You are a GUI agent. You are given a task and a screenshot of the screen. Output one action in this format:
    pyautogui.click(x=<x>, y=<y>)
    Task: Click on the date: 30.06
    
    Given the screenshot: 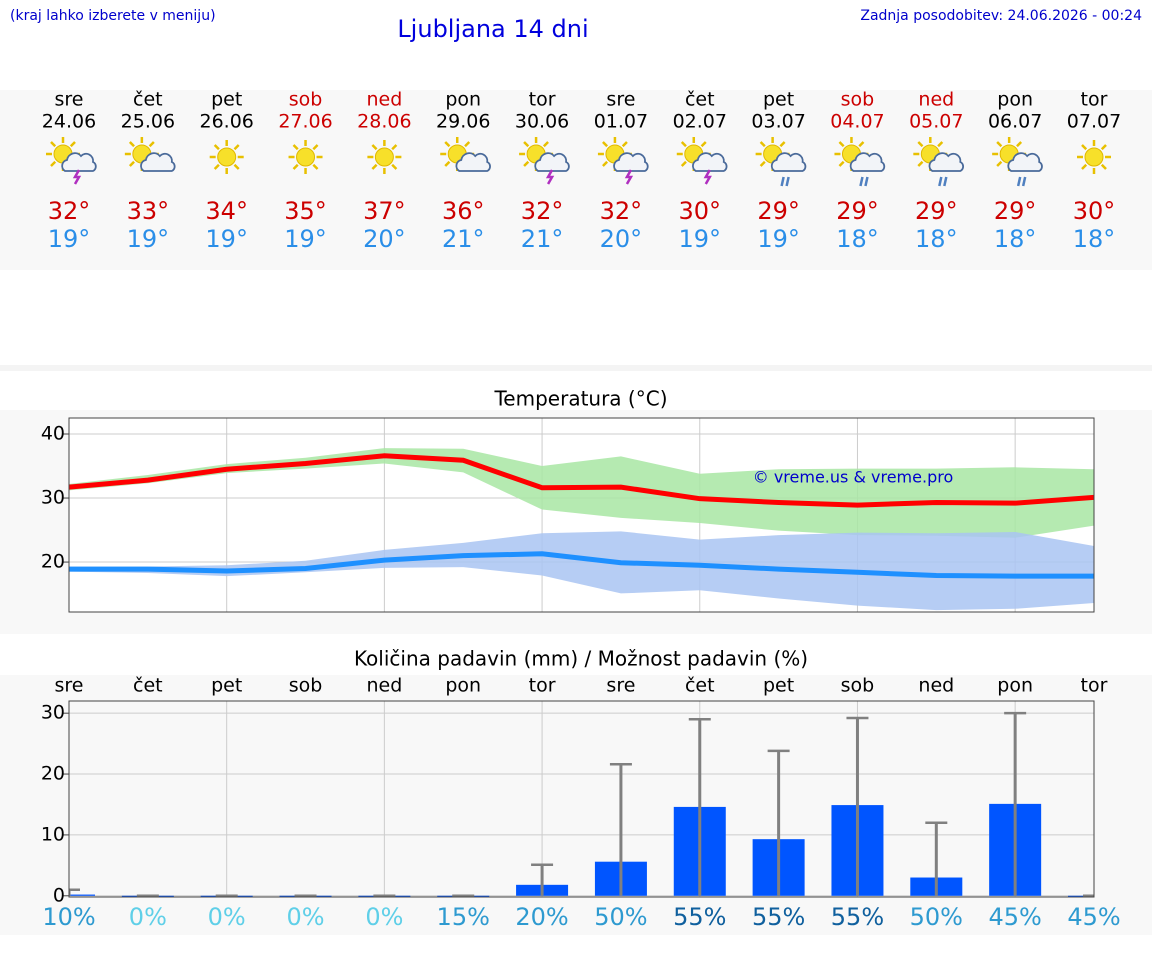 What is the action you would take?
    pyautogui.click(x=542, y=122)
    